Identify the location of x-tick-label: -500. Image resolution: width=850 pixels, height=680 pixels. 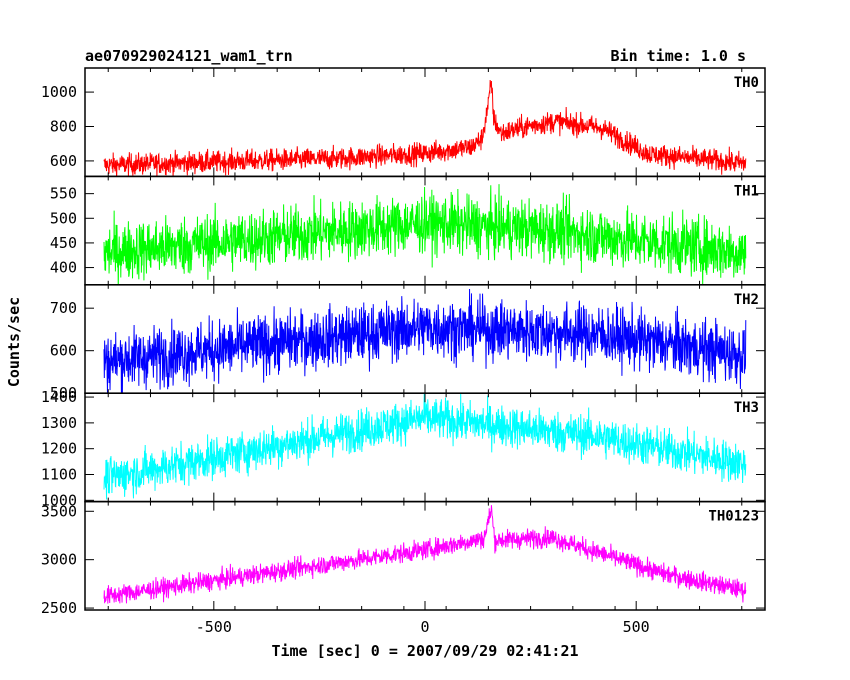
(214, 627).